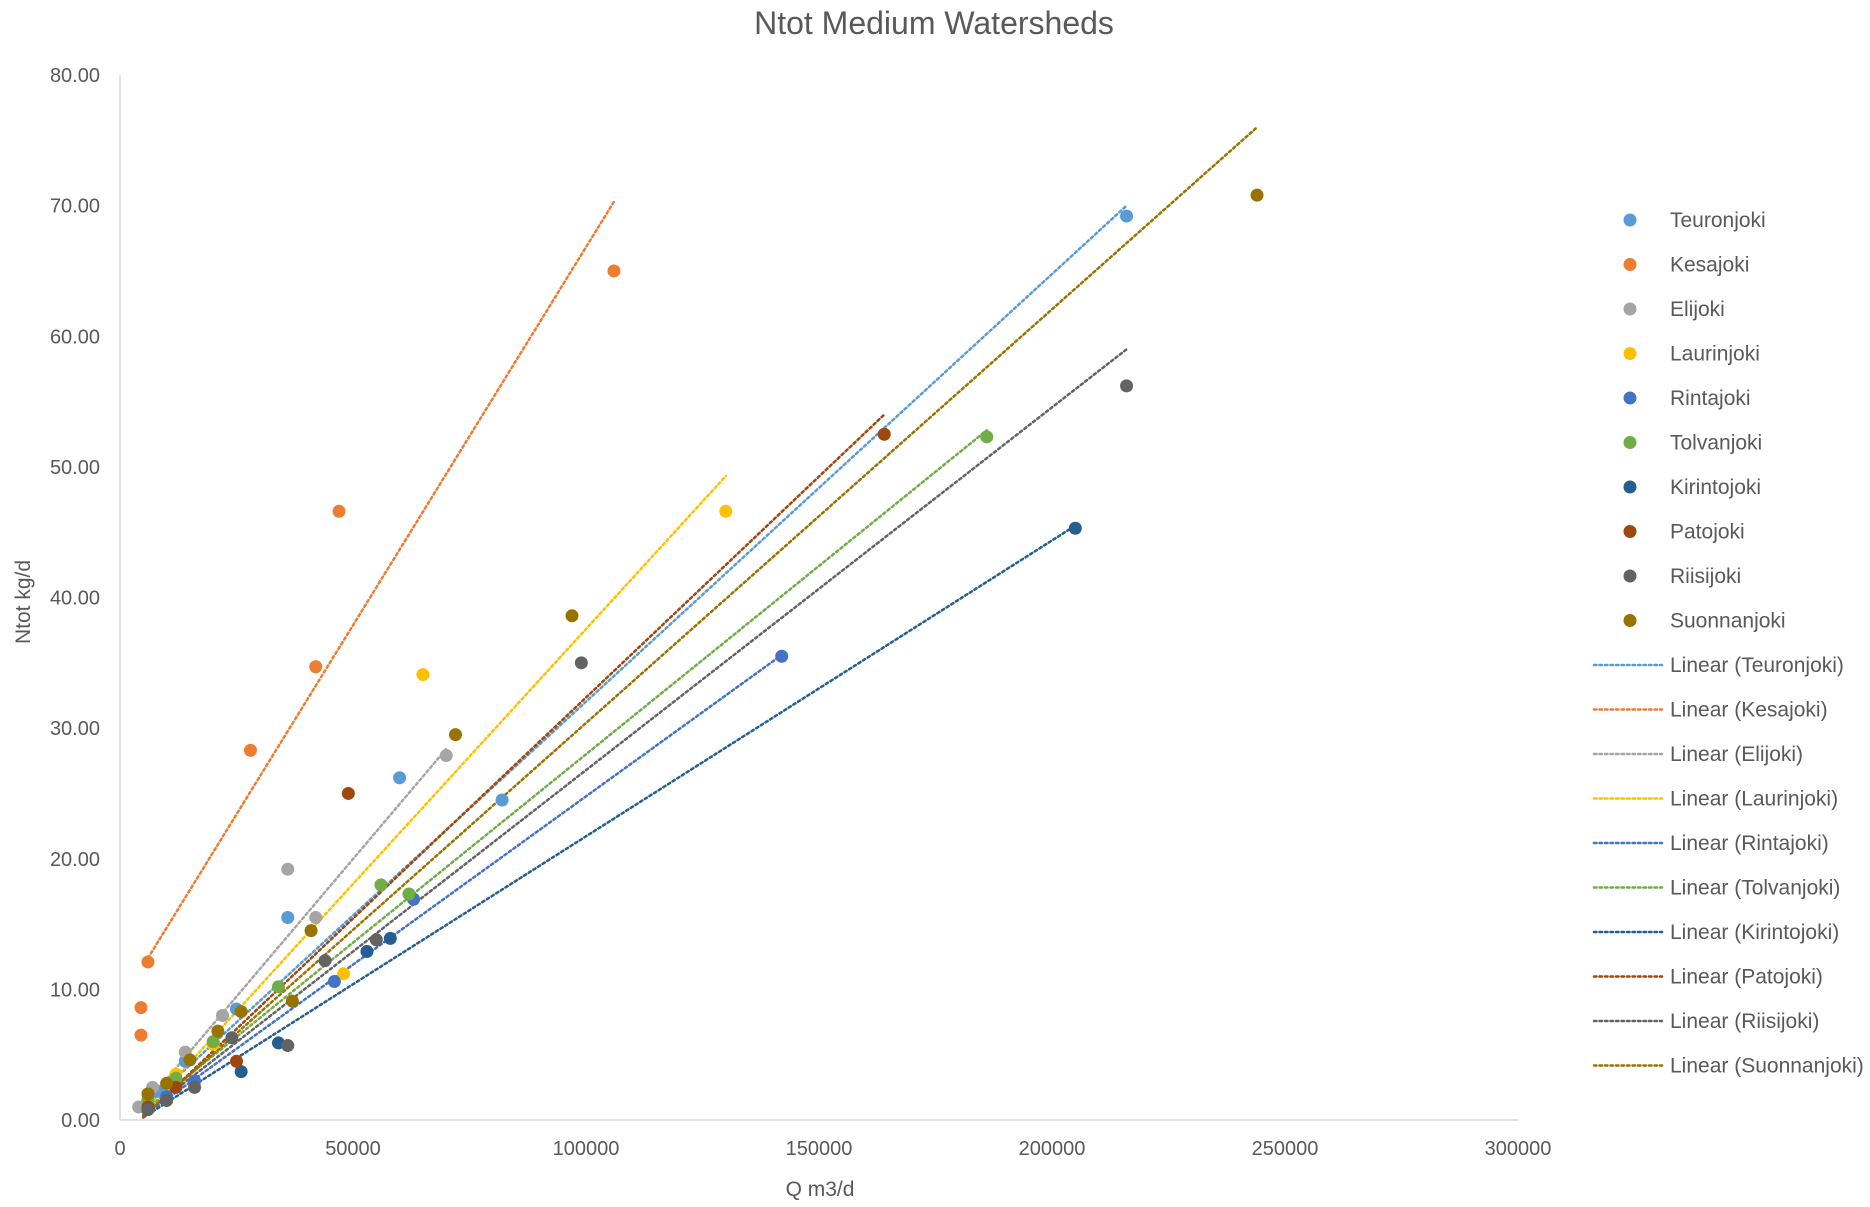 The height and width of the screenshot is (1207, 1870). Describe the element at coordinates (1707, 532) in the screenshot. I see `legend-label: Patojoki` at that location.